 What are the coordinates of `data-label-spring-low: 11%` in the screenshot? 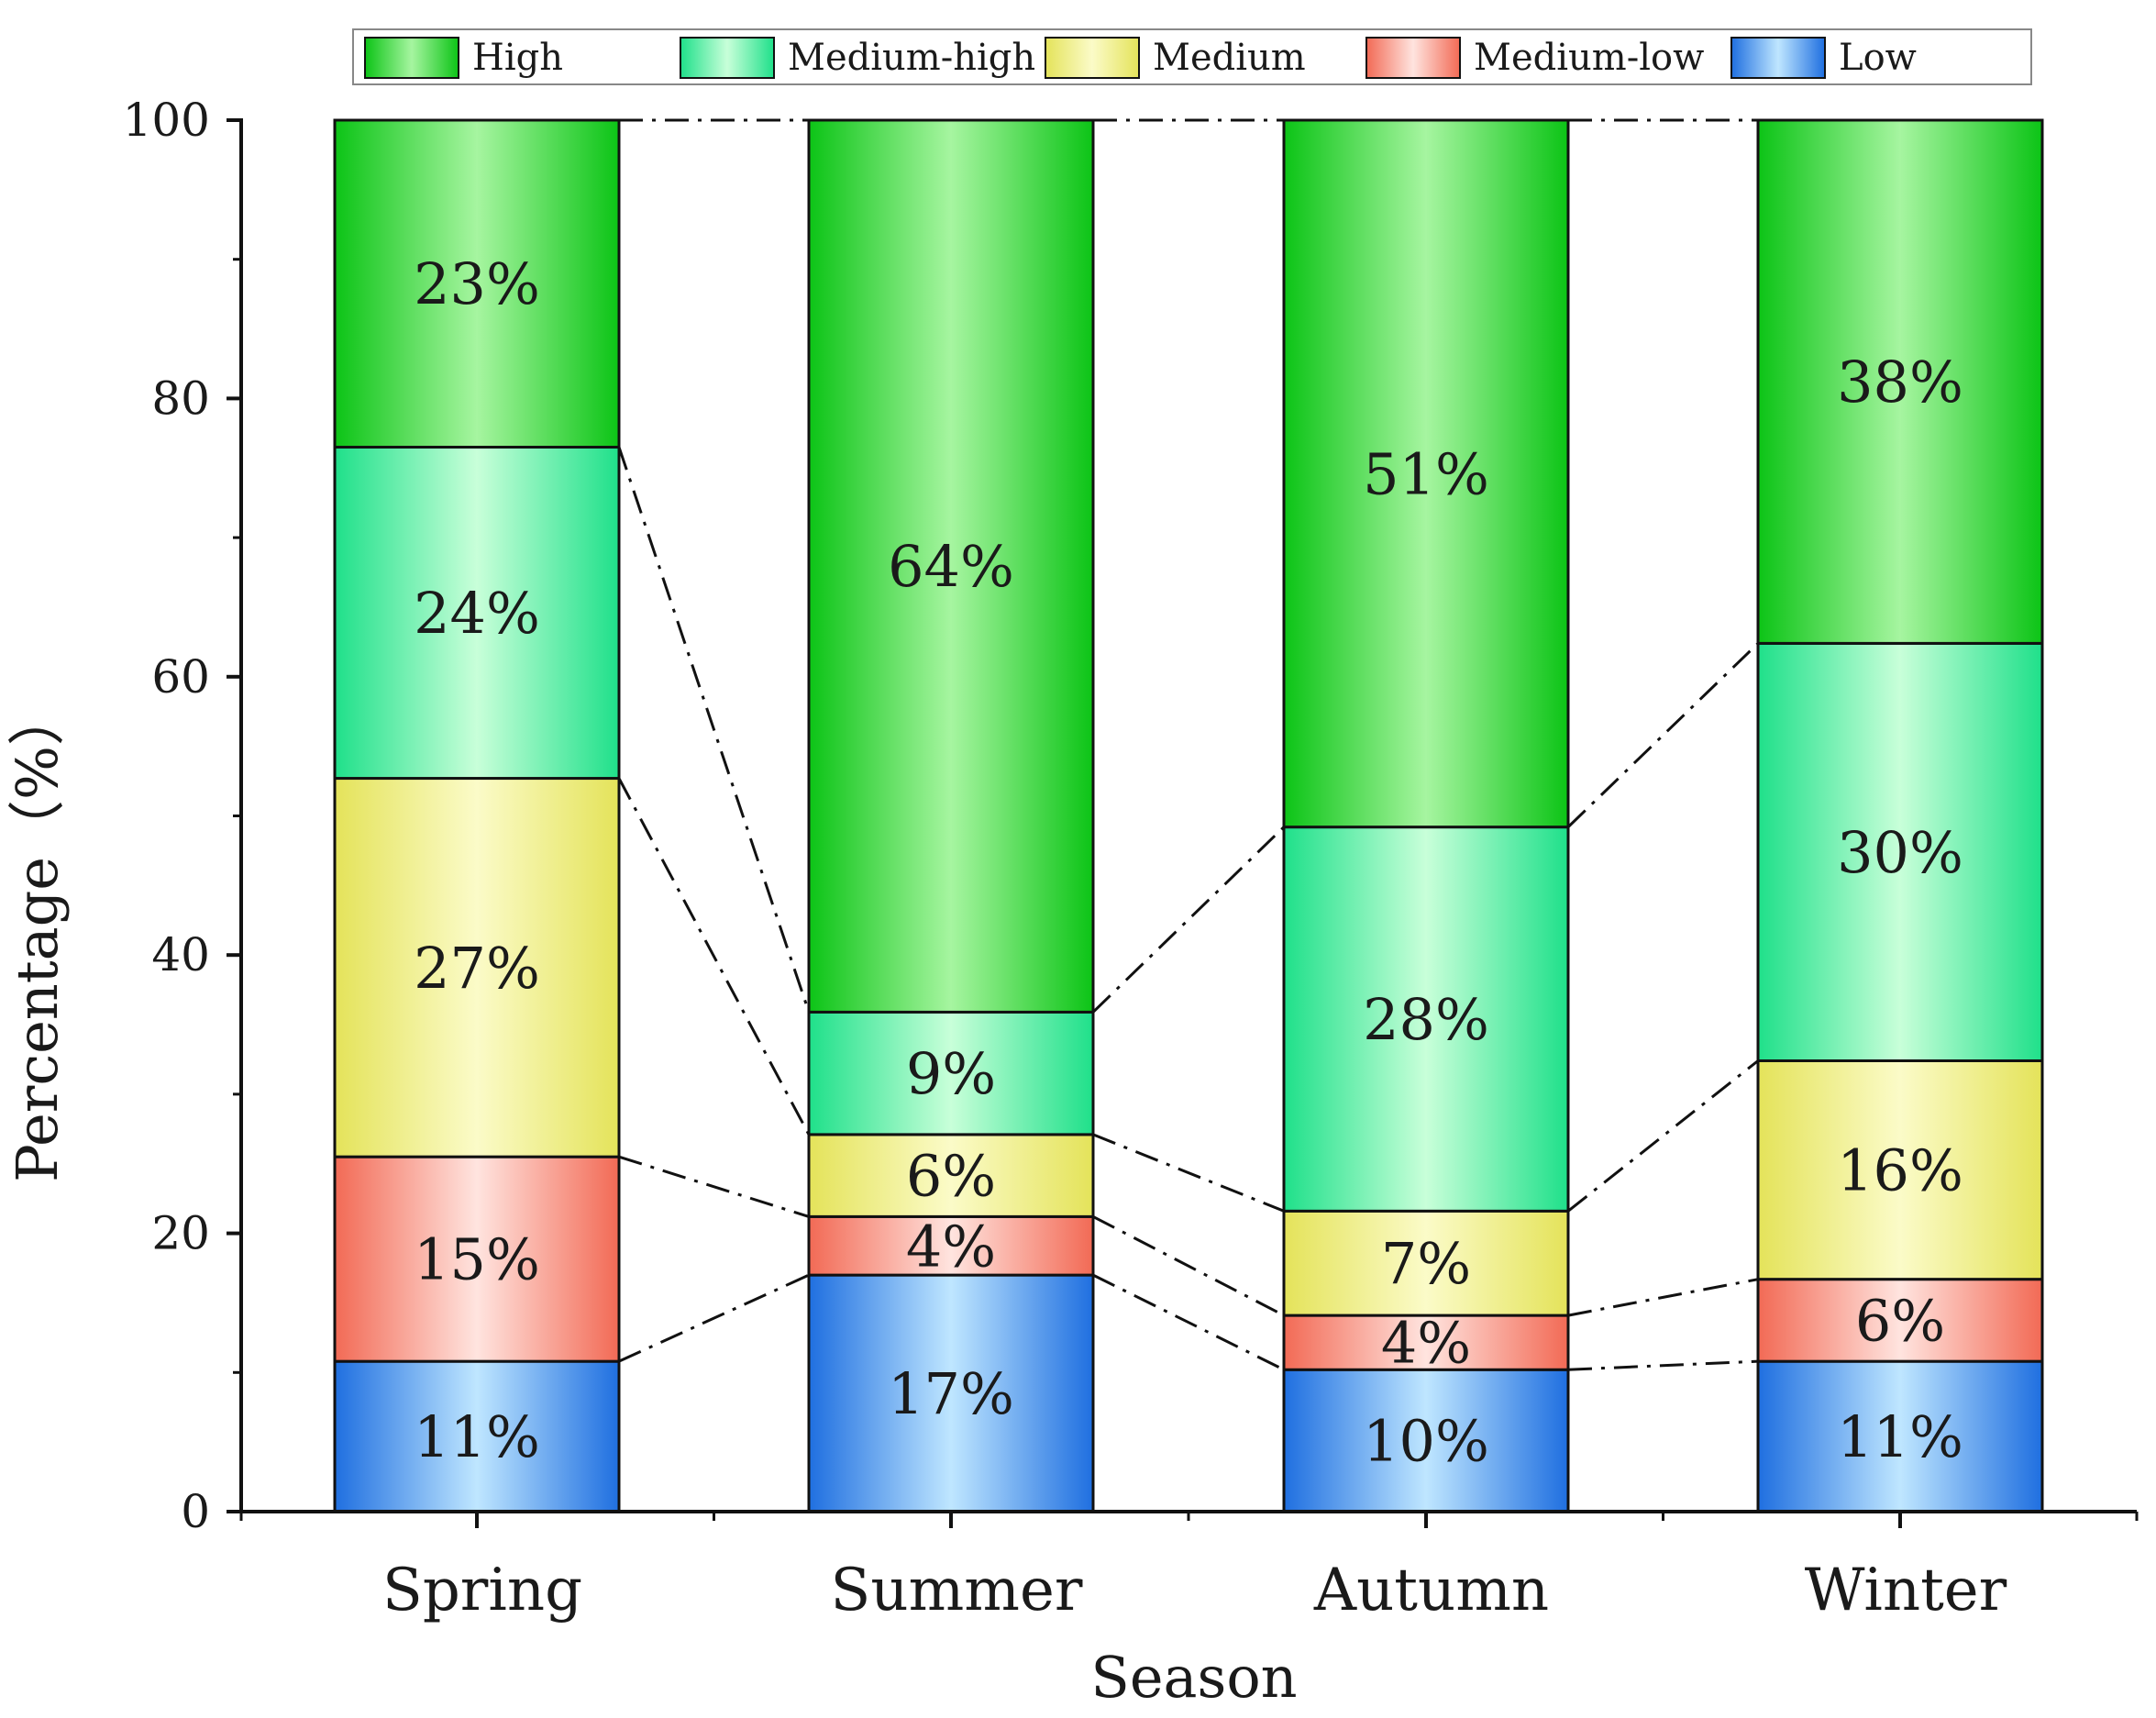 It's located at (477, 1436).